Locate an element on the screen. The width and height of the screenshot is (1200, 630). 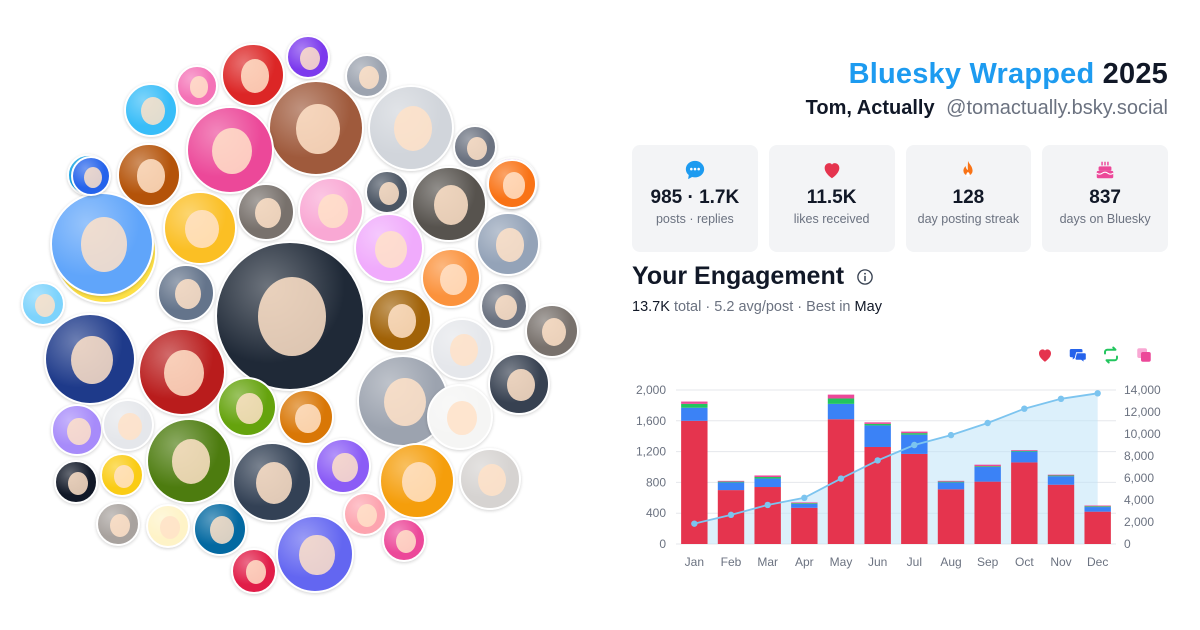
heart-icon is located at coordinates (1045, 355).